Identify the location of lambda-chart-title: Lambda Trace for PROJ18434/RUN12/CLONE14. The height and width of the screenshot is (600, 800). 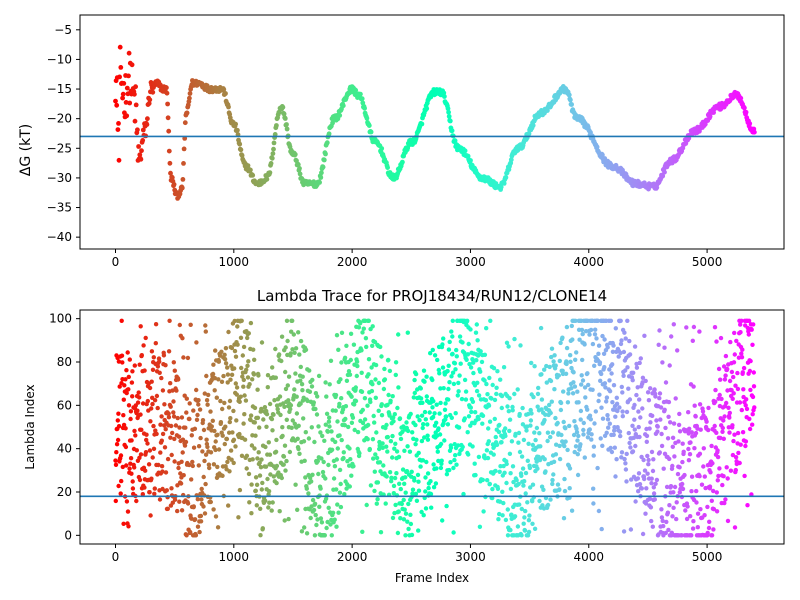
(432, 296).